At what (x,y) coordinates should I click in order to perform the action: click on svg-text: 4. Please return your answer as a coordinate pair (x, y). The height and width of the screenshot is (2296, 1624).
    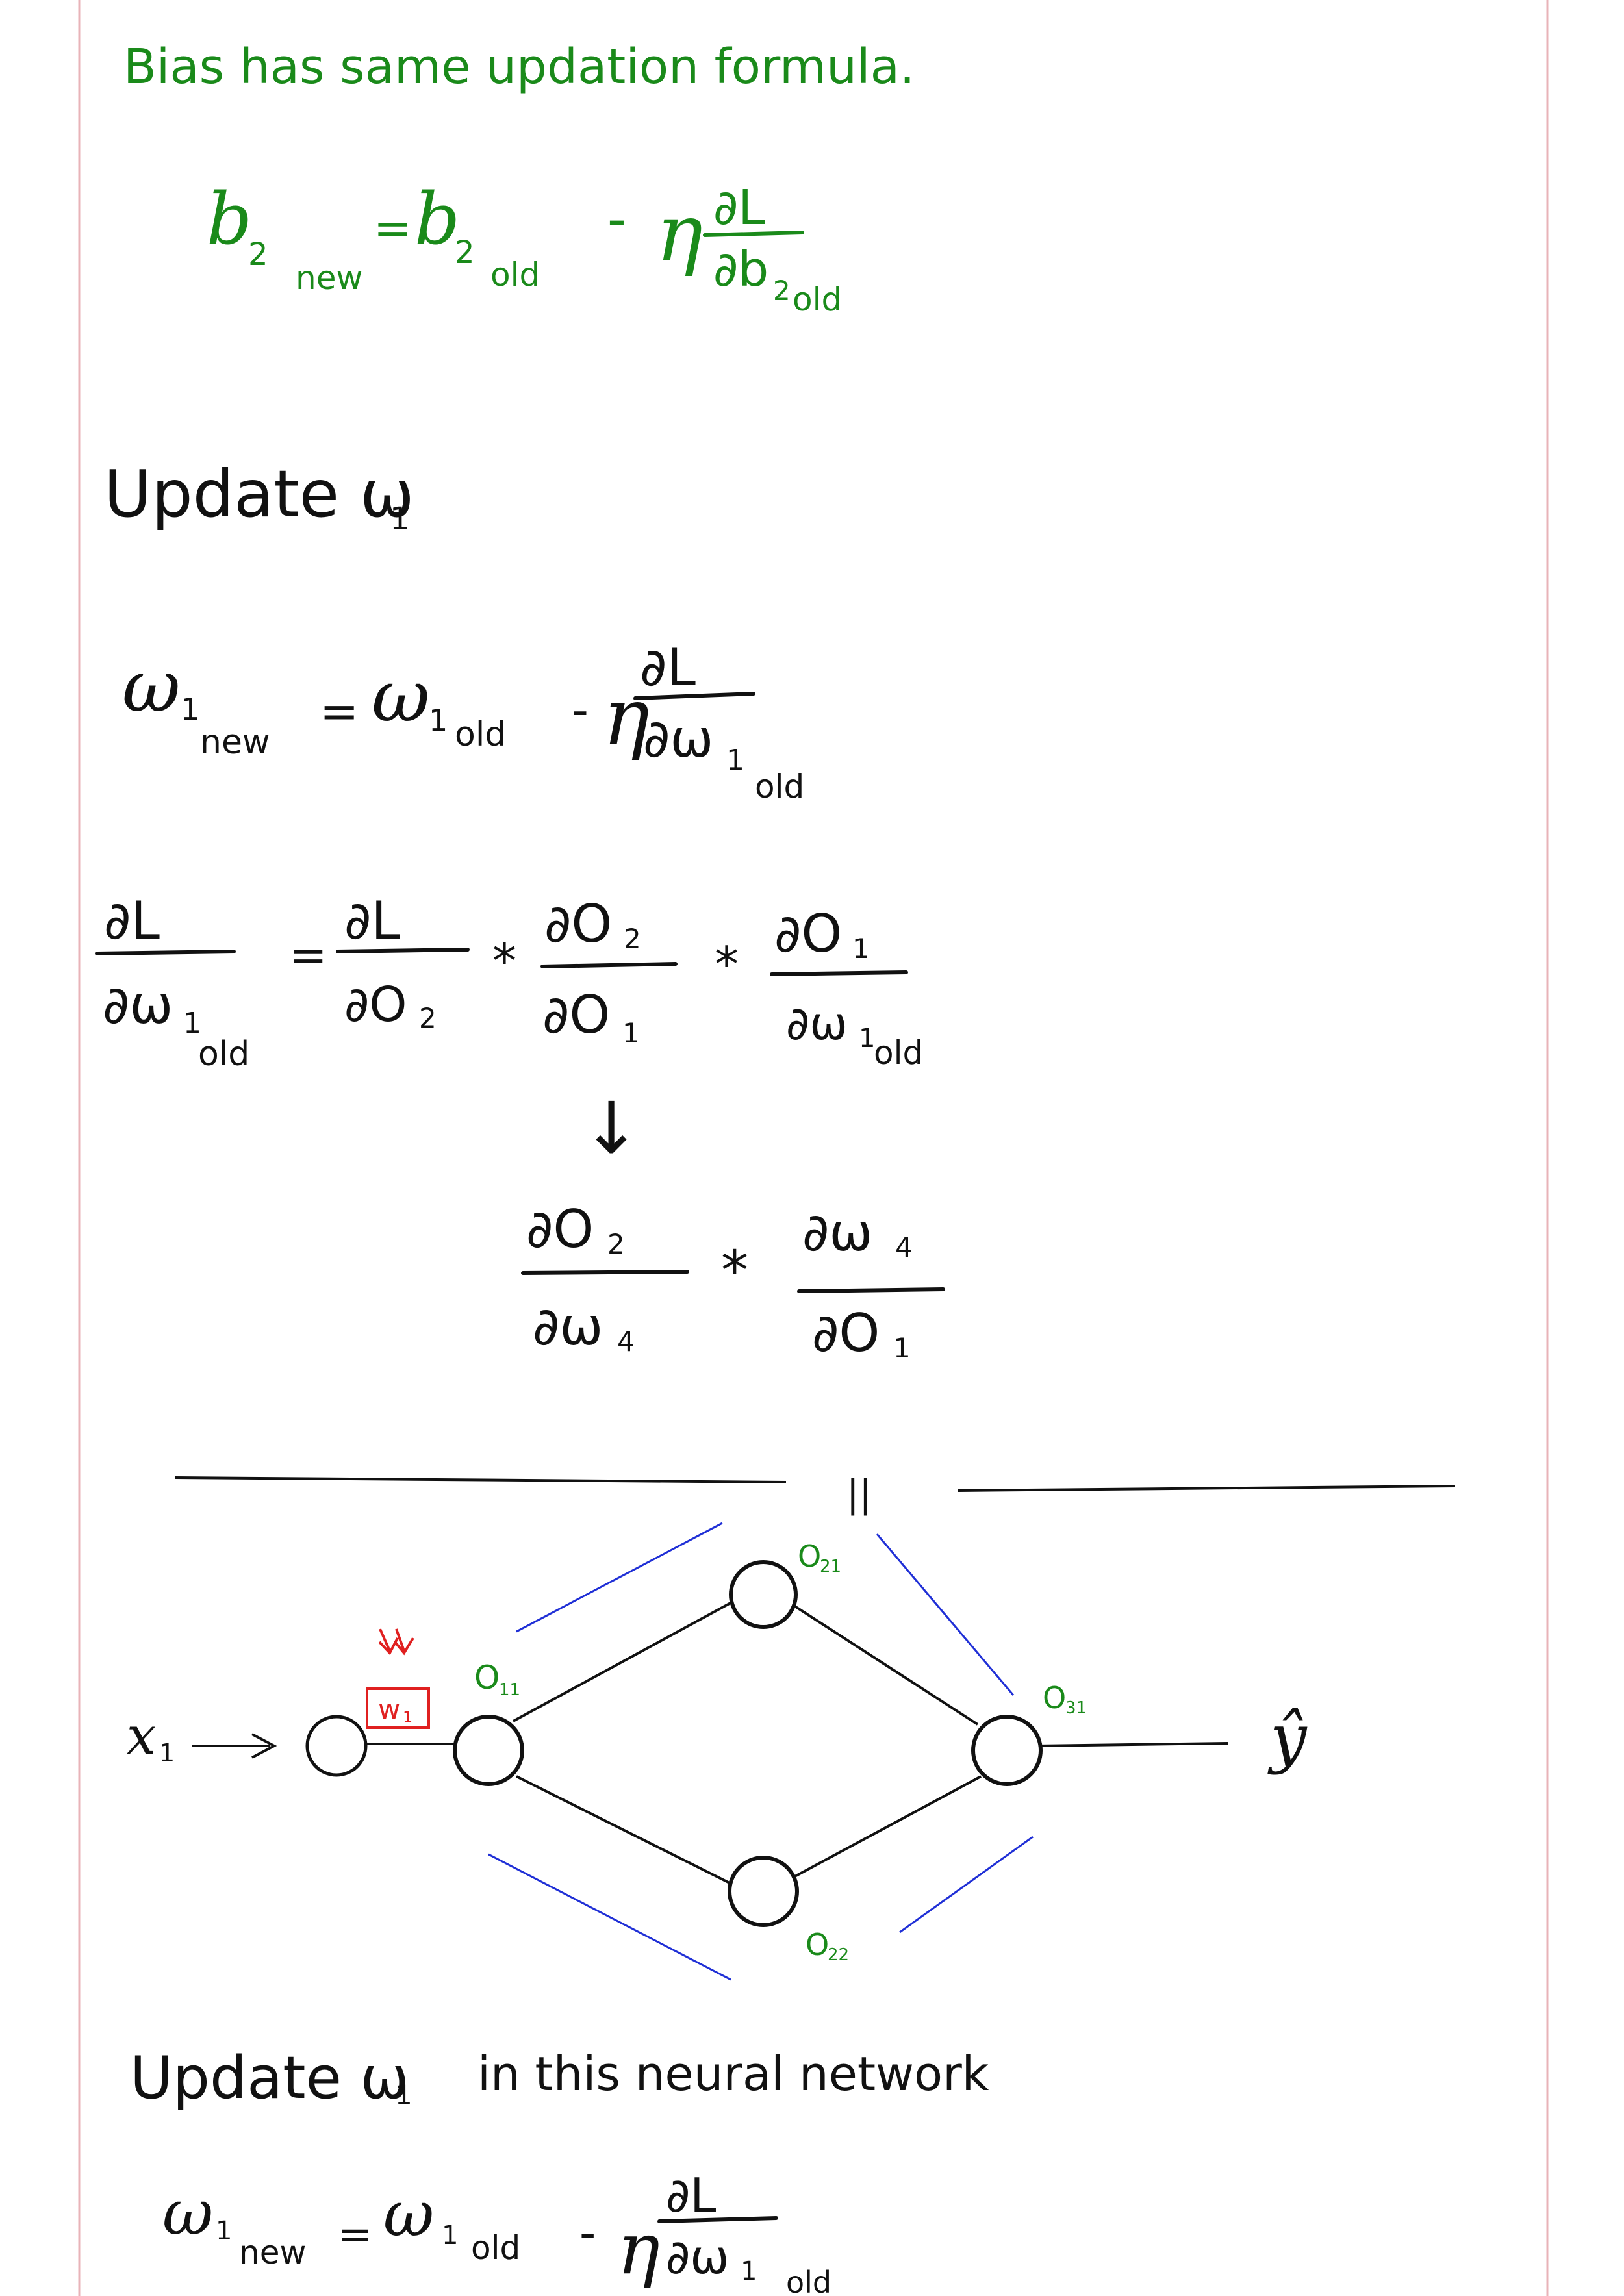
    Looking at the image, I should click on (904, 1247).